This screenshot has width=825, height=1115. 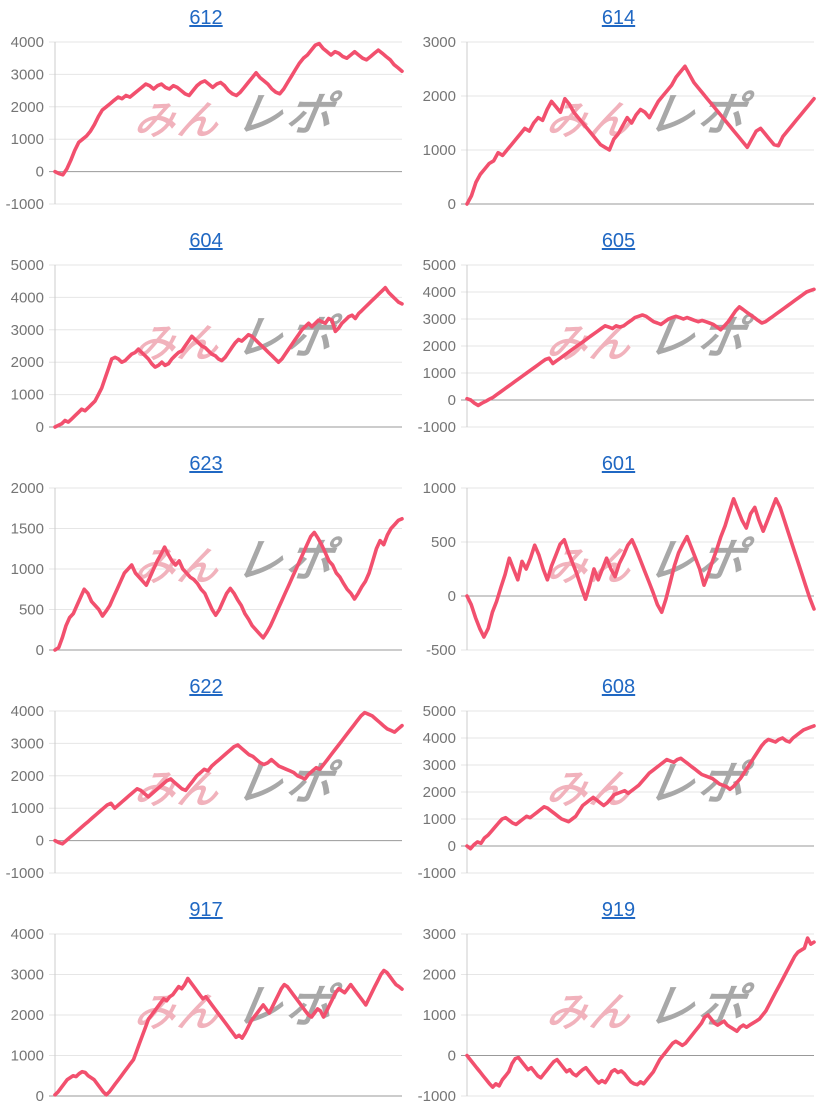 I want to click on chart-title: 608, so click(x=618, y=687).